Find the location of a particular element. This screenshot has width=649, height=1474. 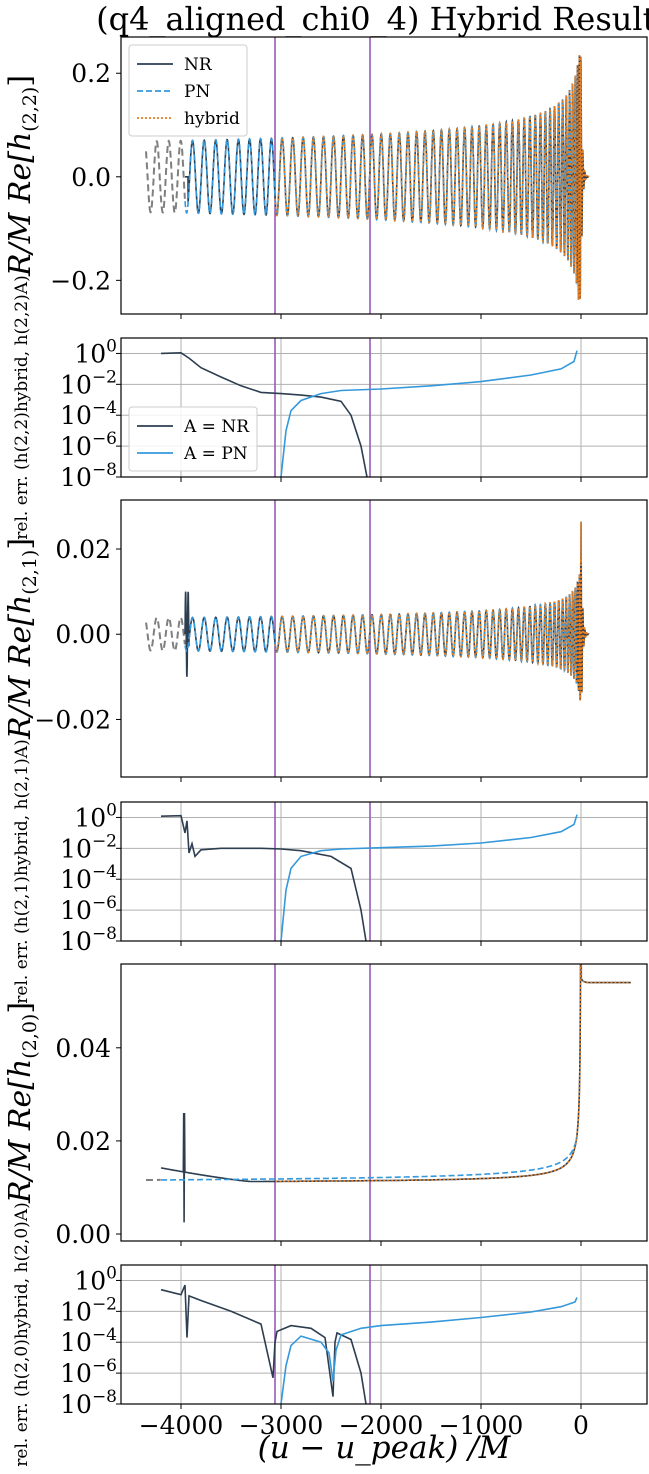

x-tick-label: −1000 is located at coordinates (481, 1425).